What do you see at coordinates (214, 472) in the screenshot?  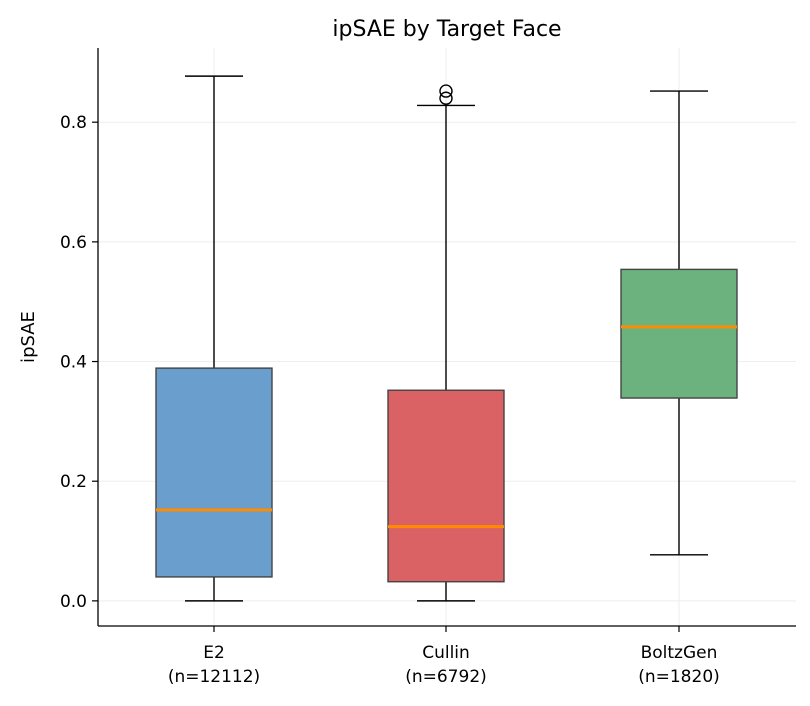 I see `box-e2` at bounding box center [214, 472].